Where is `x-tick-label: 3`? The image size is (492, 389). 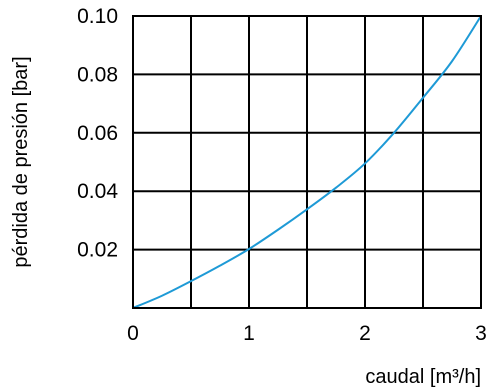
x-tick-label: 3 is located at coordinates (481, 333).